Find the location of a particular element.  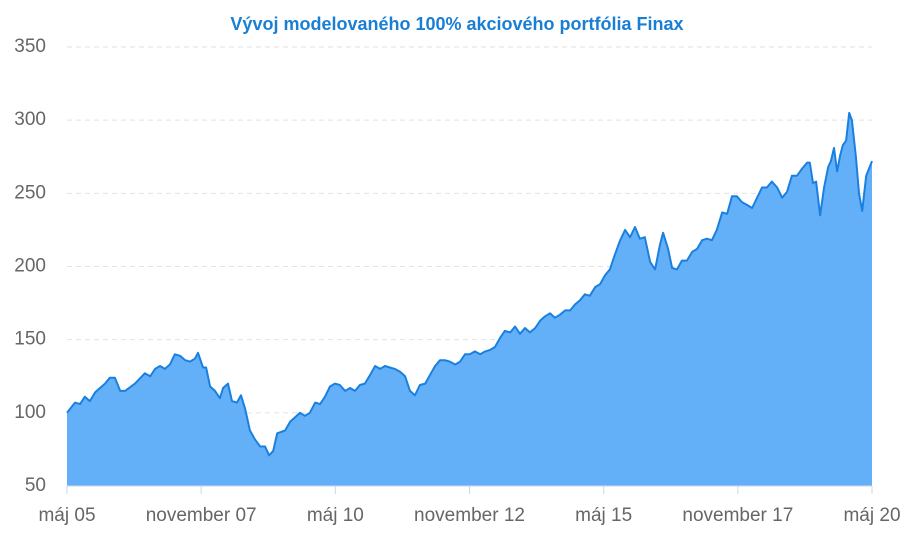

y-tick-label: 350 is located at coordinates (30, 46).